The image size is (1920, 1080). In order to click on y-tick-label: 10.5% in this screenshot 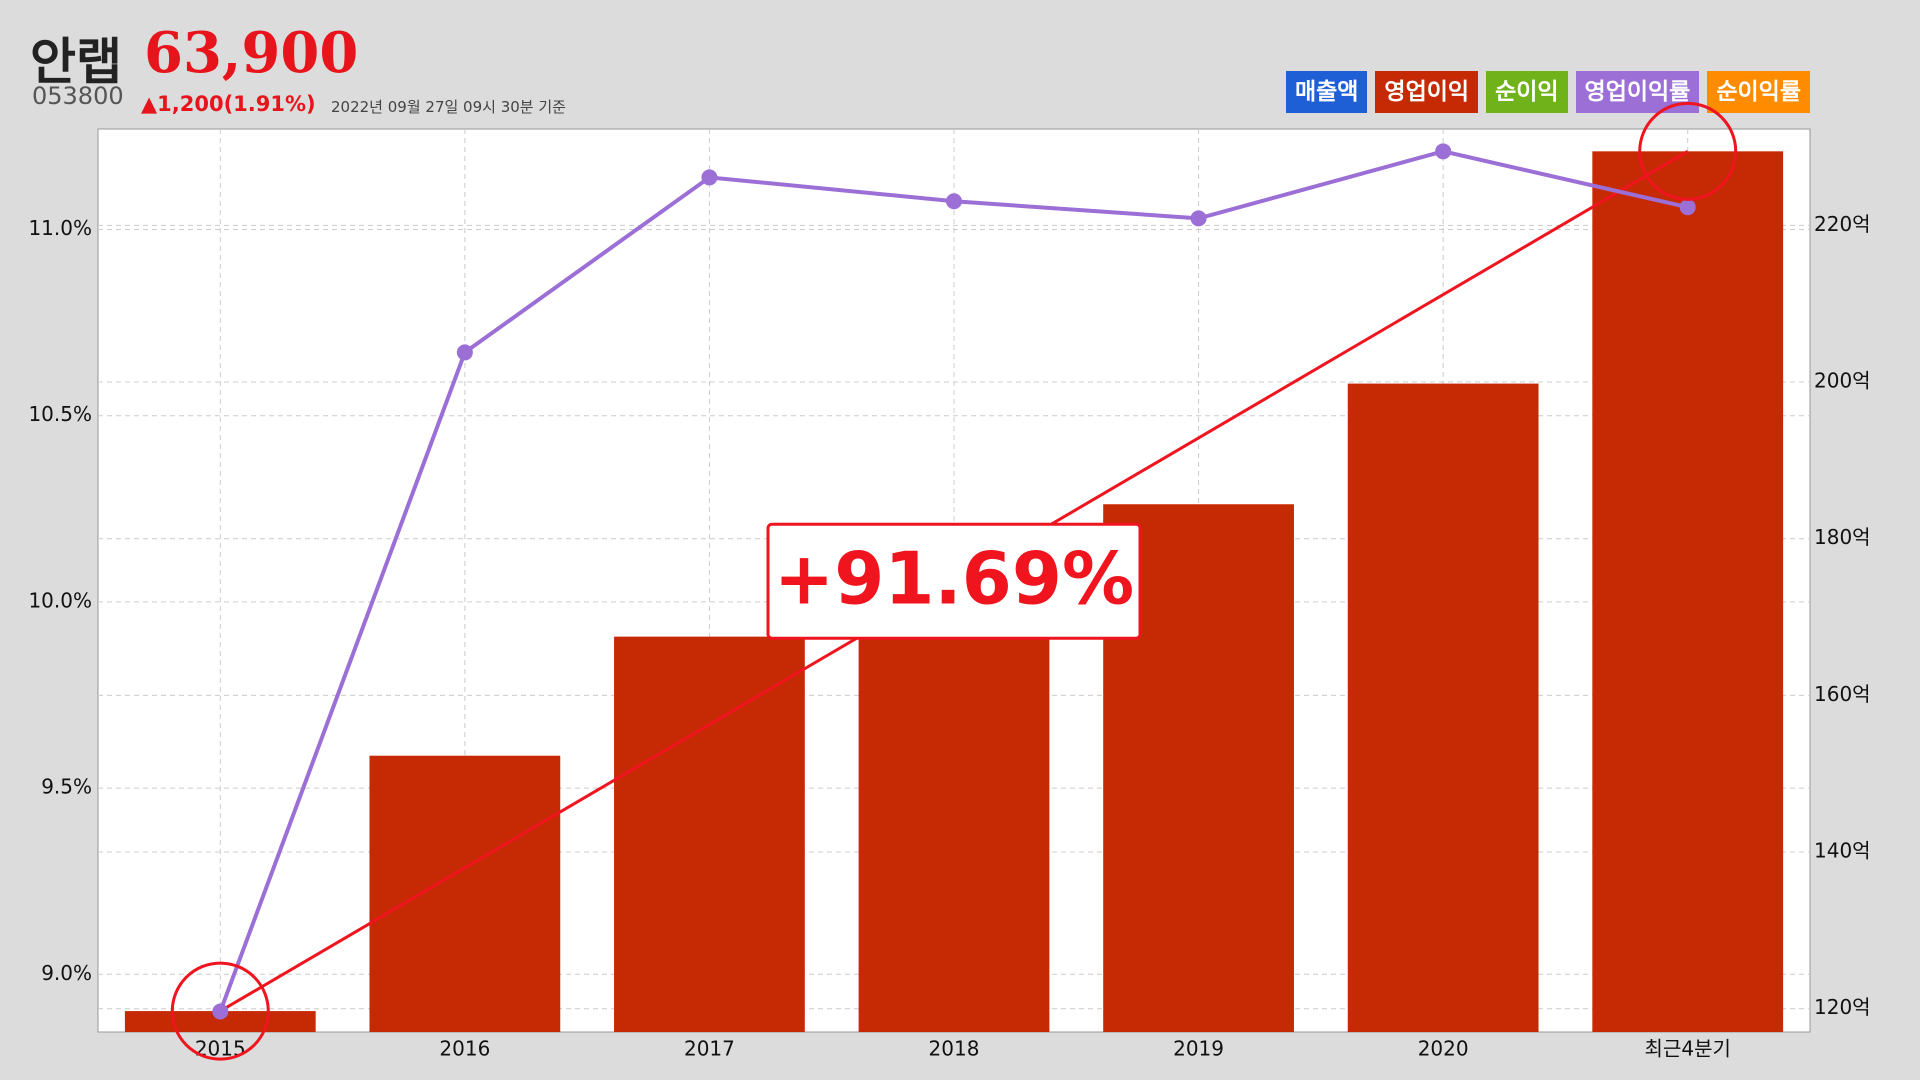, I will do `click(60, 414)`.